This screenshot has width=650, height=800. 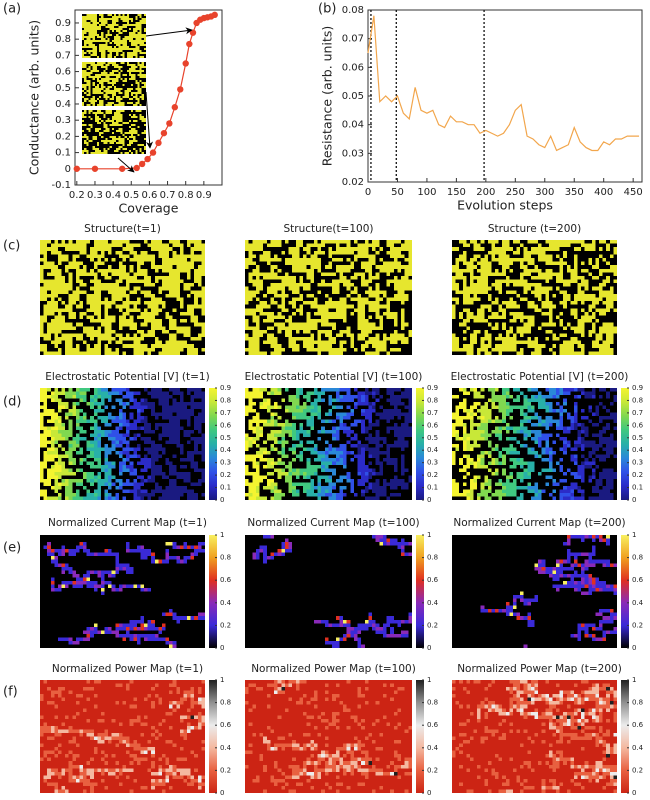 What do you see at coordinates (131, 195) in the screenshot?
I see `x-tick-label: 0.5` at bounding box center [131, 195].